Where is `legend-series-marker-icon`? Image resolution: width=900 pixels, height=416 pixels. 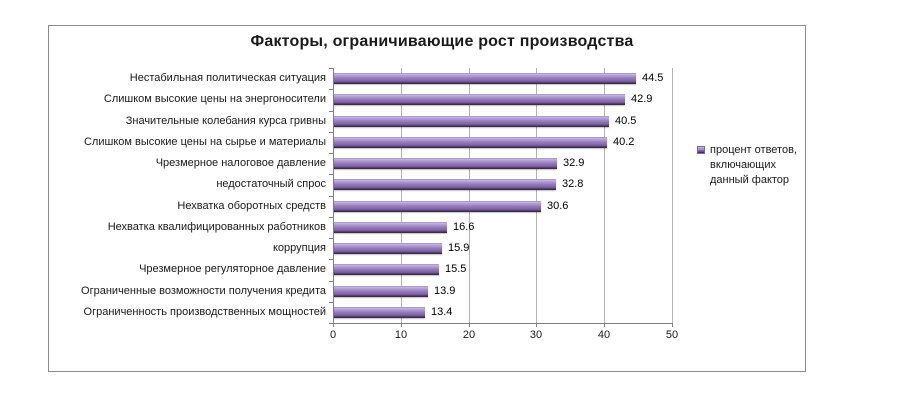 legend-series-marker-icon is located at coordinates (701, 150).